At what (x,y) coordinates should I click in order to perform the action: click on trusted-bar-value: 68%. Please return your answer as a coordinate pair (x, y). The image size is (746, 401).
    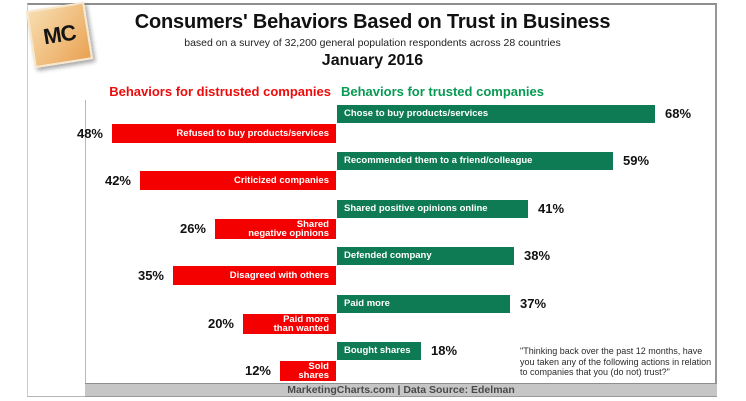
    Looking at the image, I should click on (678, 113).